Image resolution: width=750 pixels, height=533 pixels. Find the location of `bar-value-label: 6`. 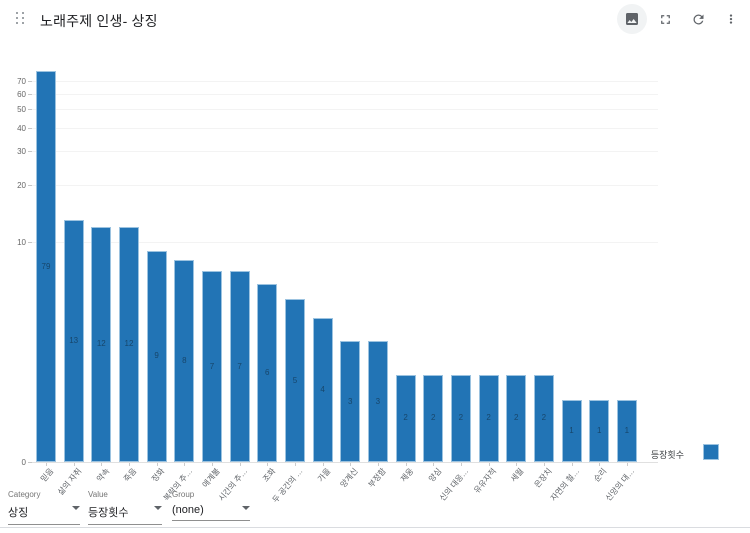

bar-value-label: 6 is located at coordinates (267, 373).